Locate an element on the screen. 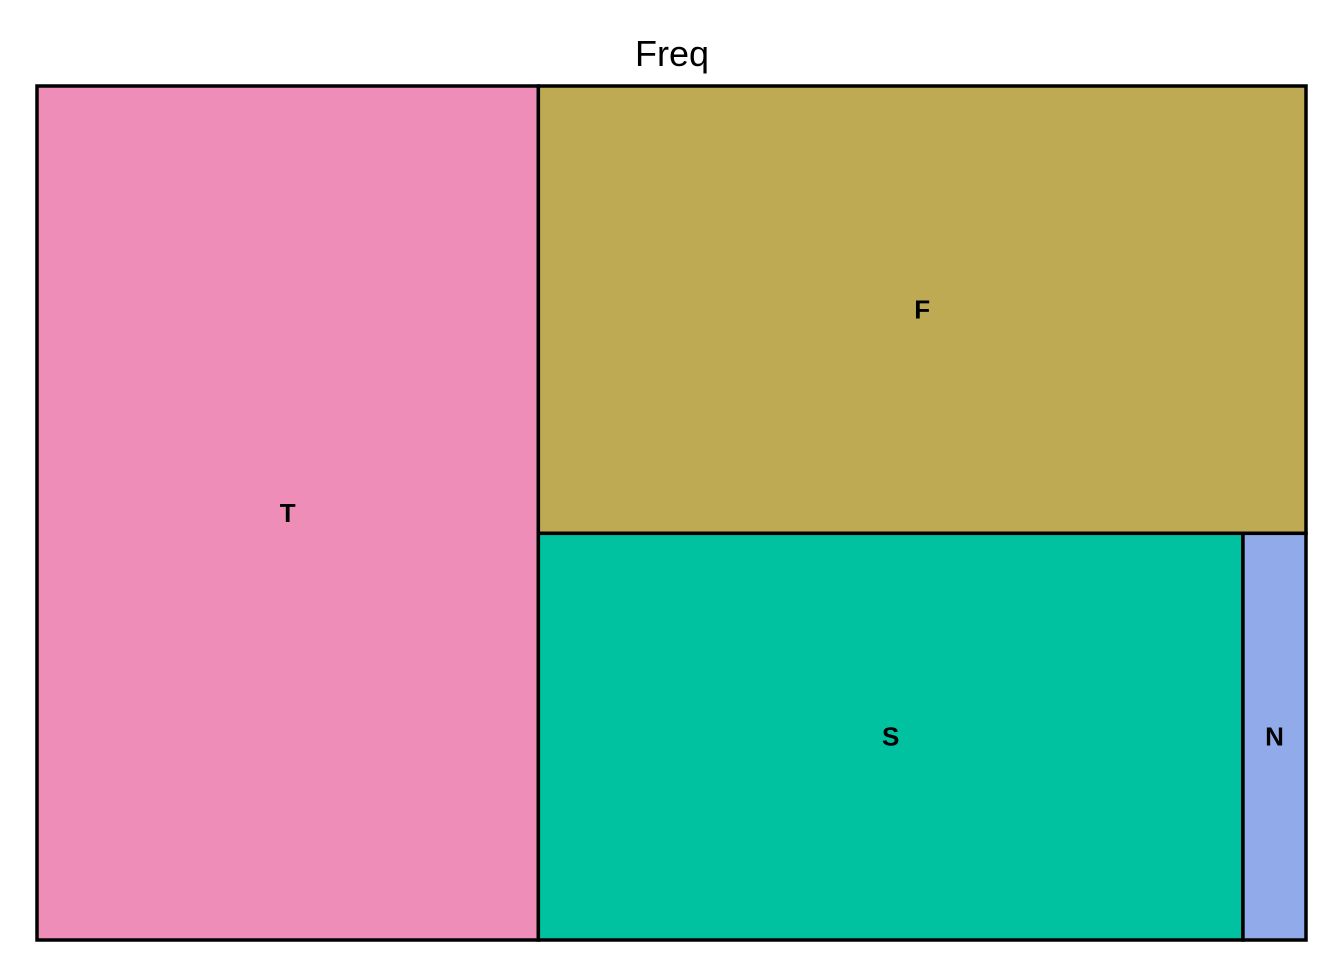 Image resolution: width=1344 pixels, height=960 pixels. tile-label-t: T is located at coordinates (288, 513).